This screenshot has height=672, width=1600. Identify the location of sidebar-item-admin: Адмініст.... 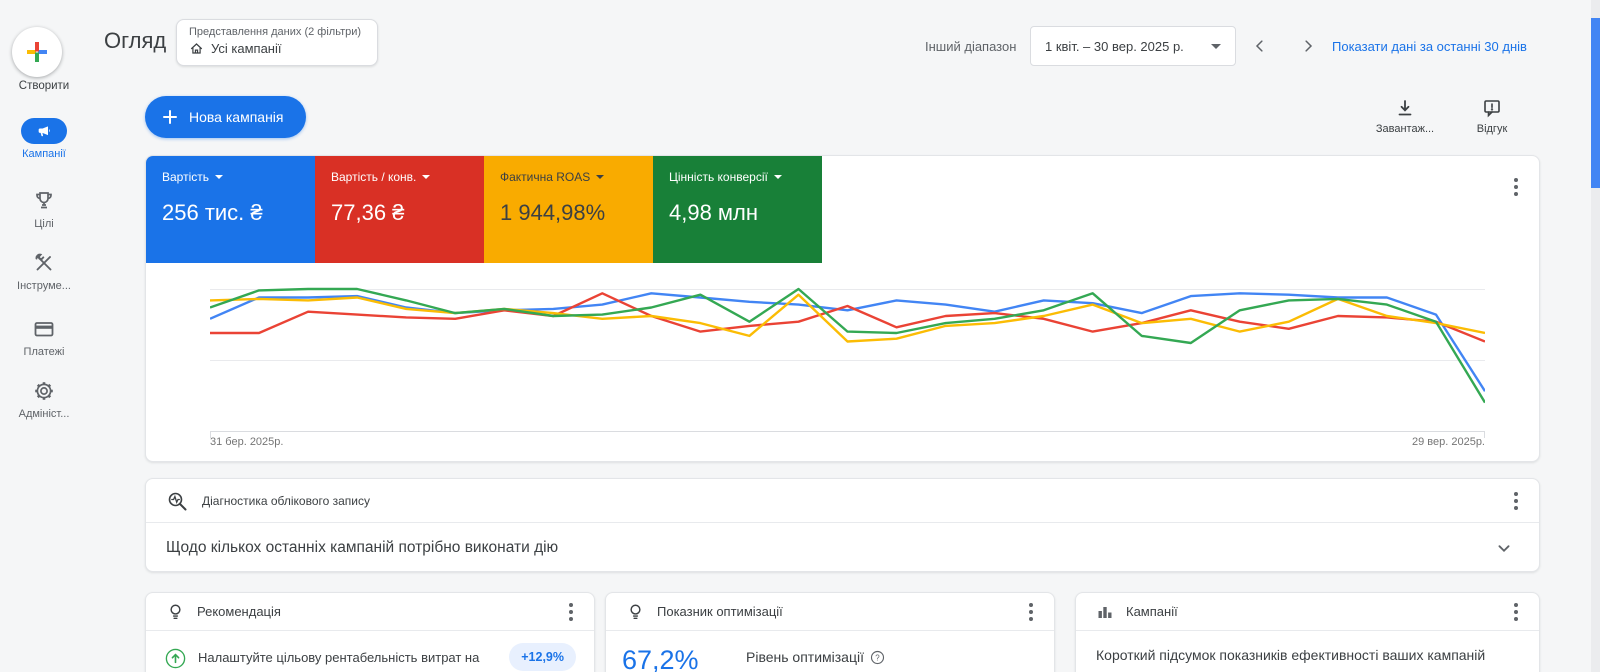
(44, 399).